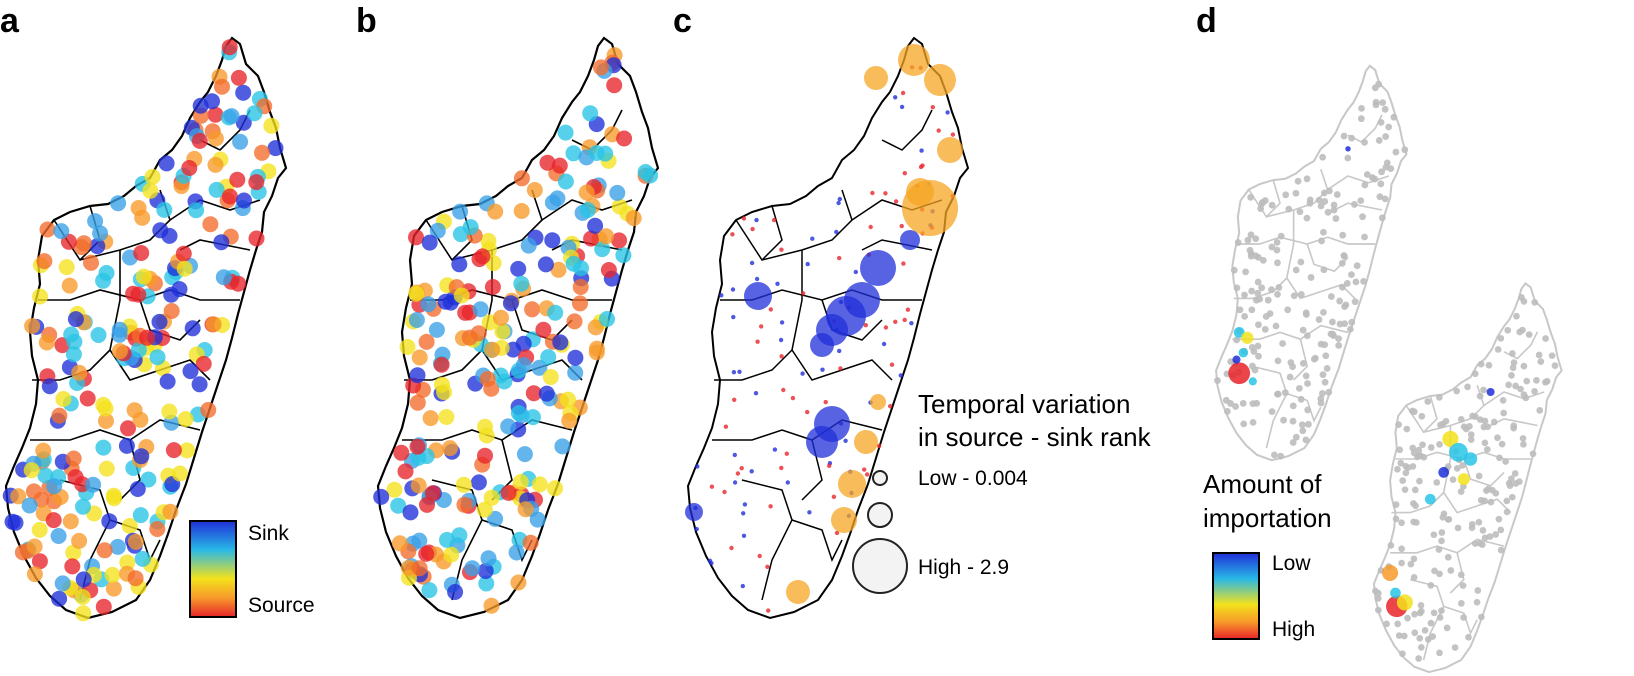 The height and width of the screenshot is (676, 1634). Describe the element at coordinates (1267, 518) in the screenshot. I see `legend-d-title-line2: importation` at that location.